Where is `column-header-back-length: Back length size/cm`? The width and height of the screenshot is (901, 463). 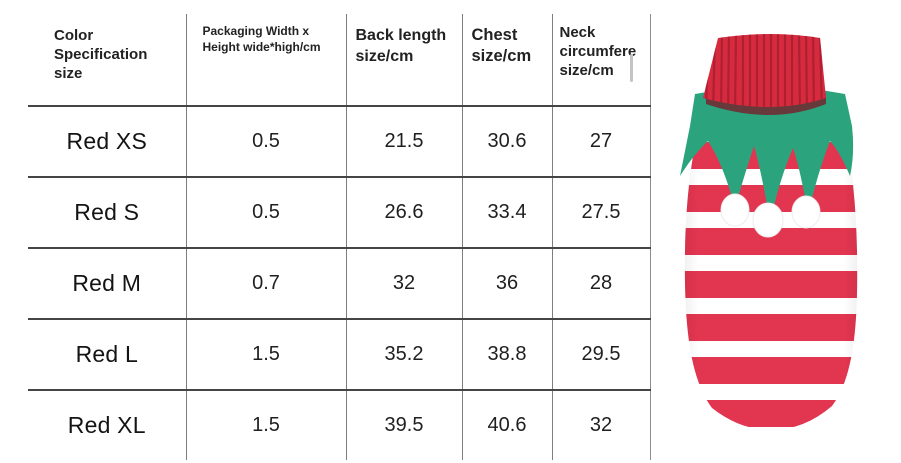
column-header-back-length: Back length size/cm is located at coordinates (403, 60).